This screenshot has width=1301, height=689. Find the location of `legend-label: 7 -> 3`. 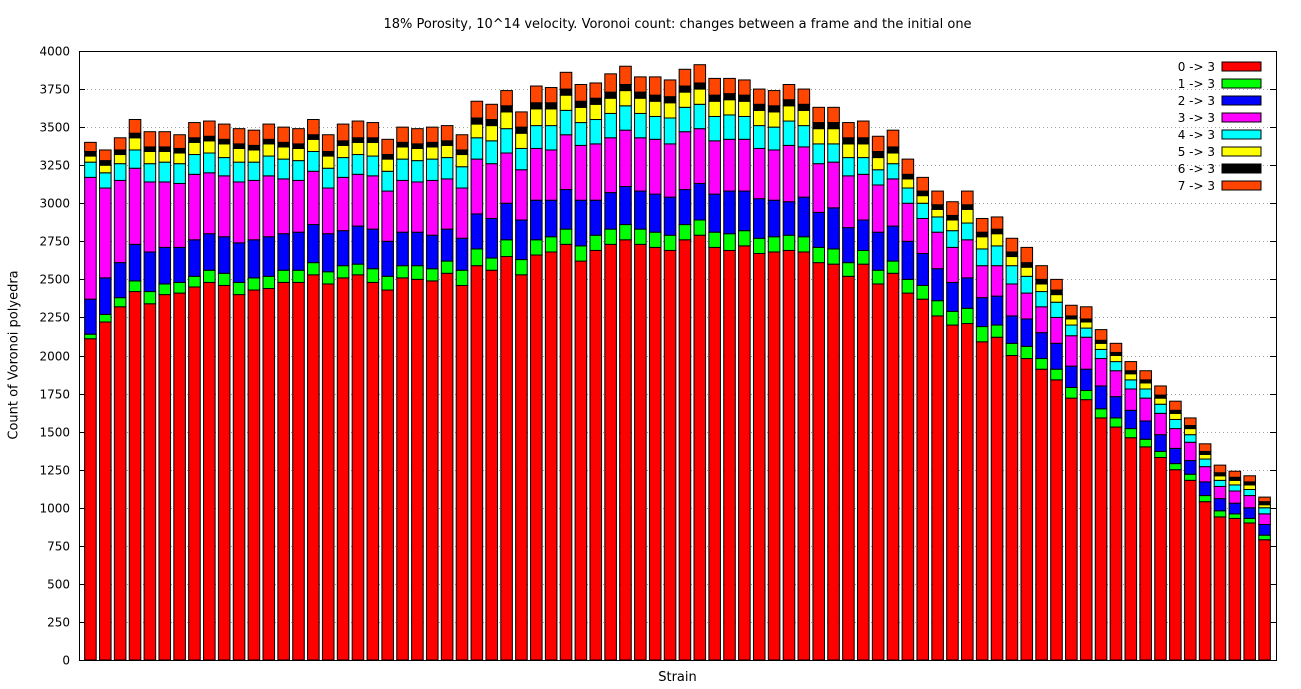

legend-label: 7 -> 3 is located at coordinates (1196, 186).